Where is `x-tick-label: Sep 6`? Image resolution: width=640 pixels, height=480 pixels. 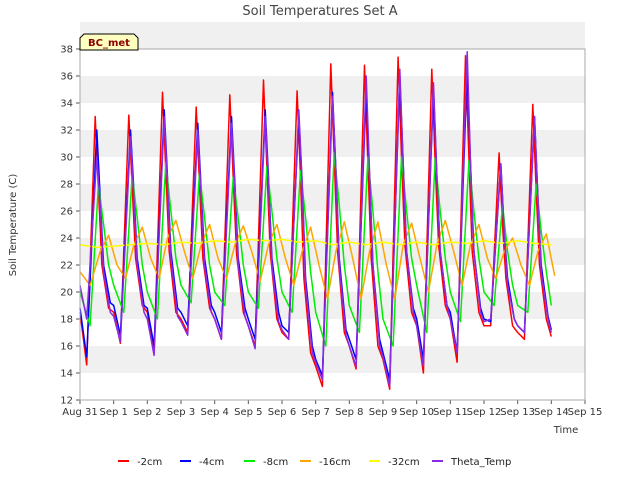 x-tick-label: Sep 6 is located at coordinates (282, 412).